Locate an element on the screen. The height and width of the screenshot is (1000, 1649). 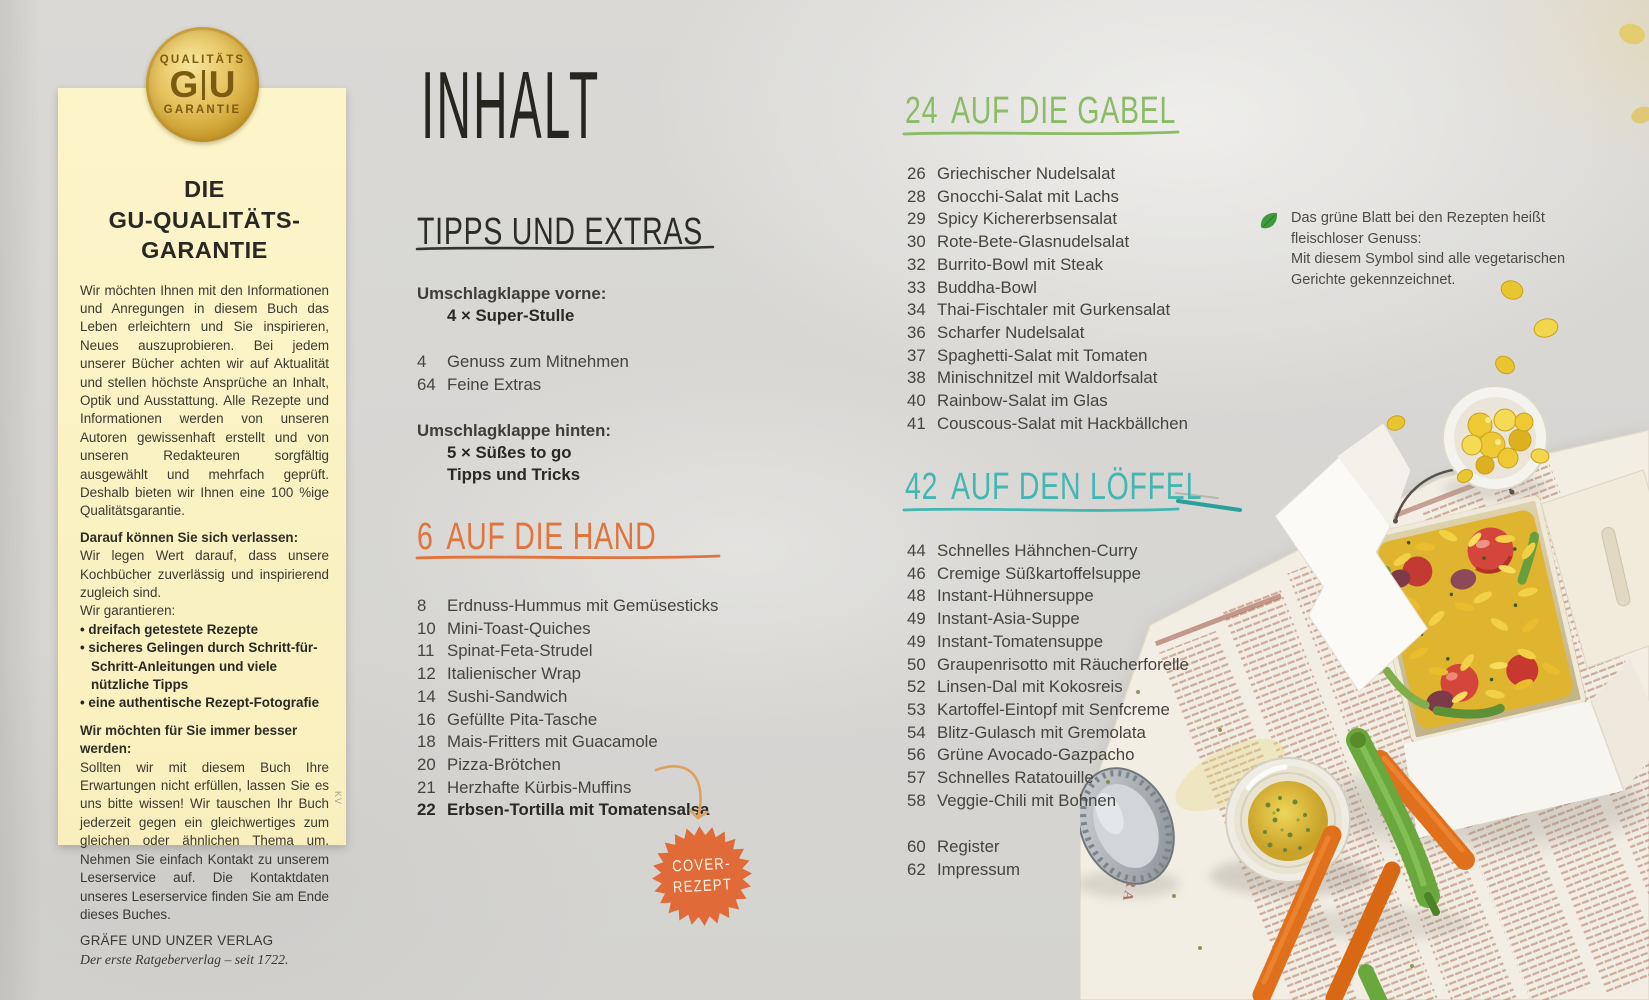
toc-entry-label: Gefüllte Pita-Tasche is located at coordinates (522, 719).